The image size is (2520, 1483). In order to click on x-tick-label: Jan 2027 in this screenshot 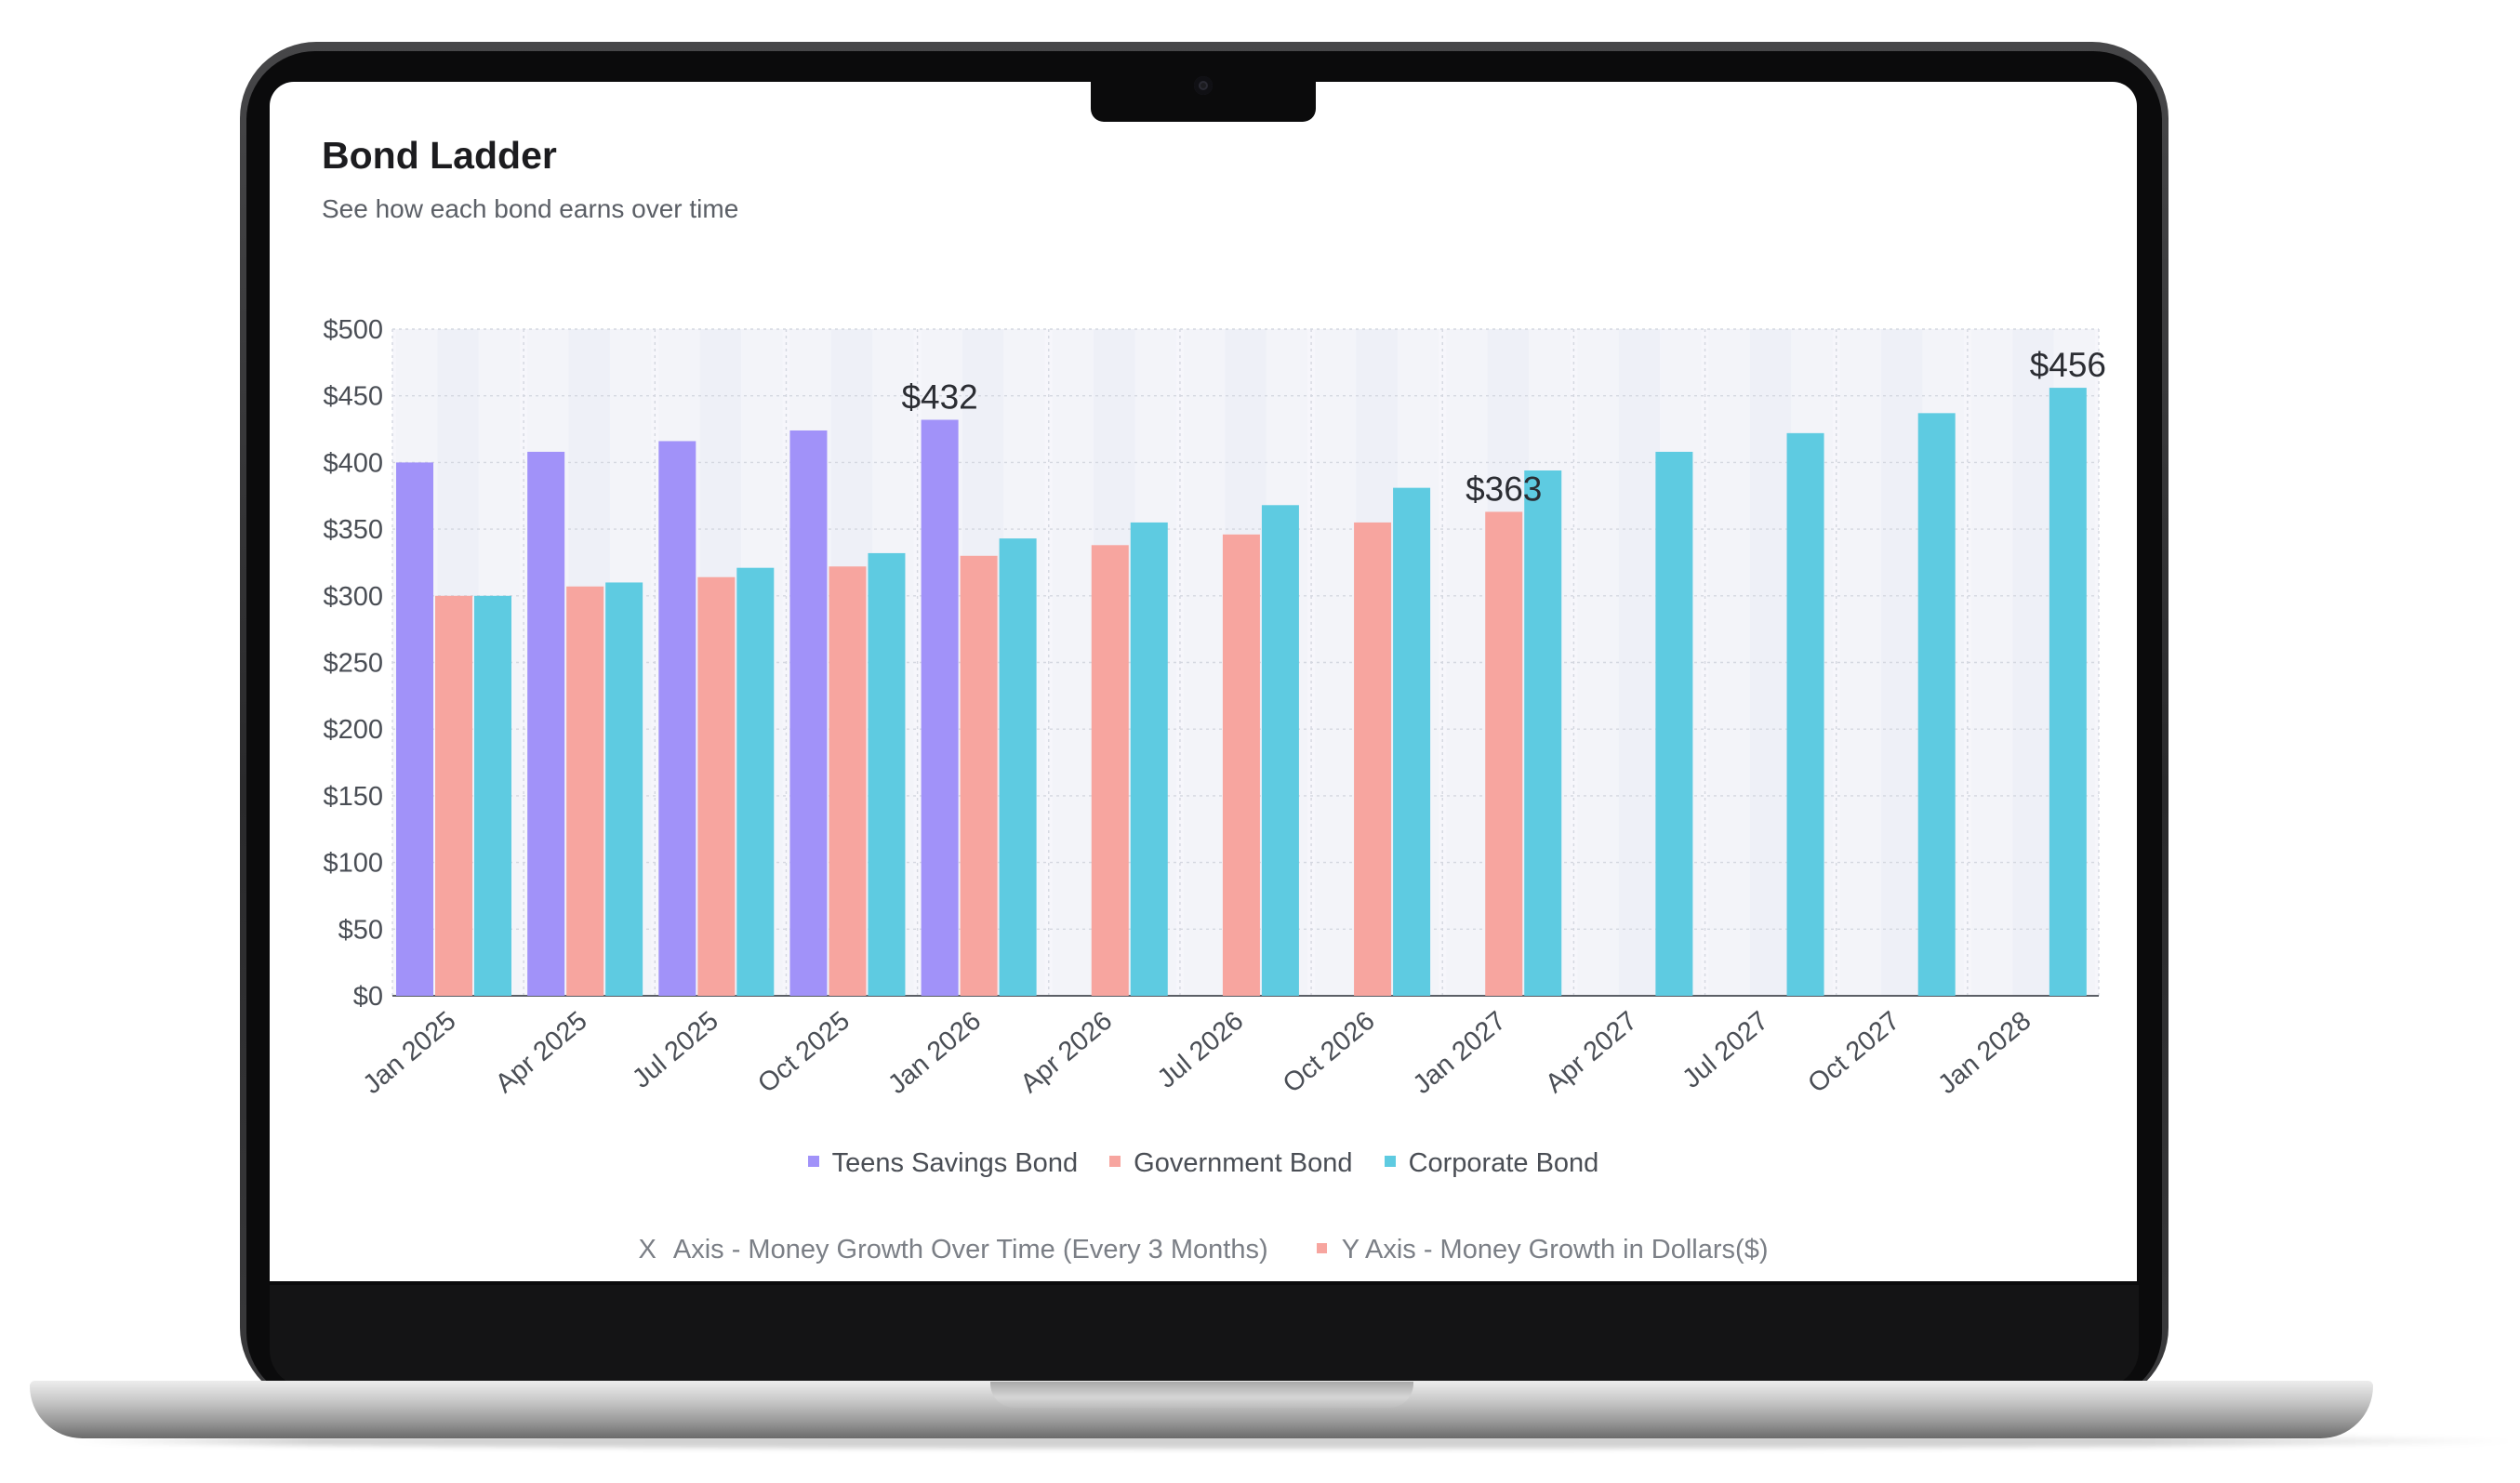, I will do `click(1460, 1053)`.